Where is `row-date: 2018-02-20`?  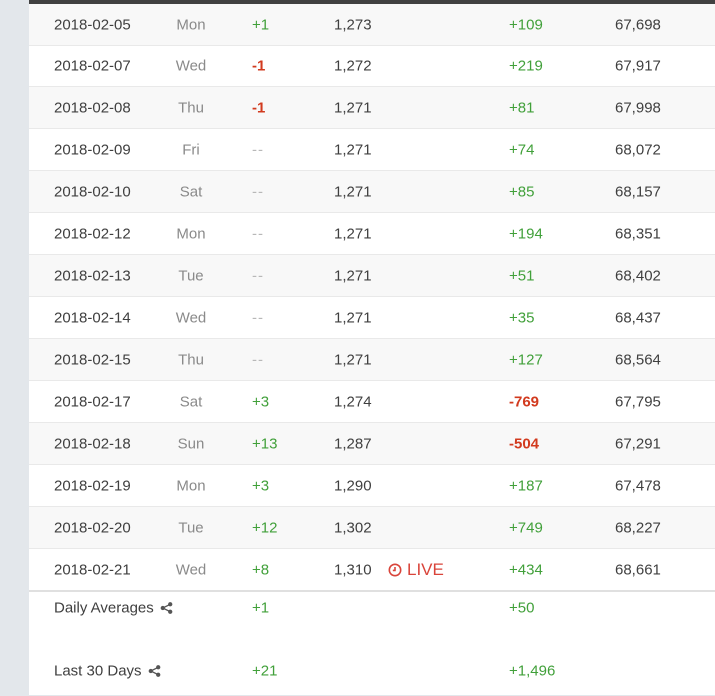
row-date: 2018-02-20 is located at coordinates (92, 527).